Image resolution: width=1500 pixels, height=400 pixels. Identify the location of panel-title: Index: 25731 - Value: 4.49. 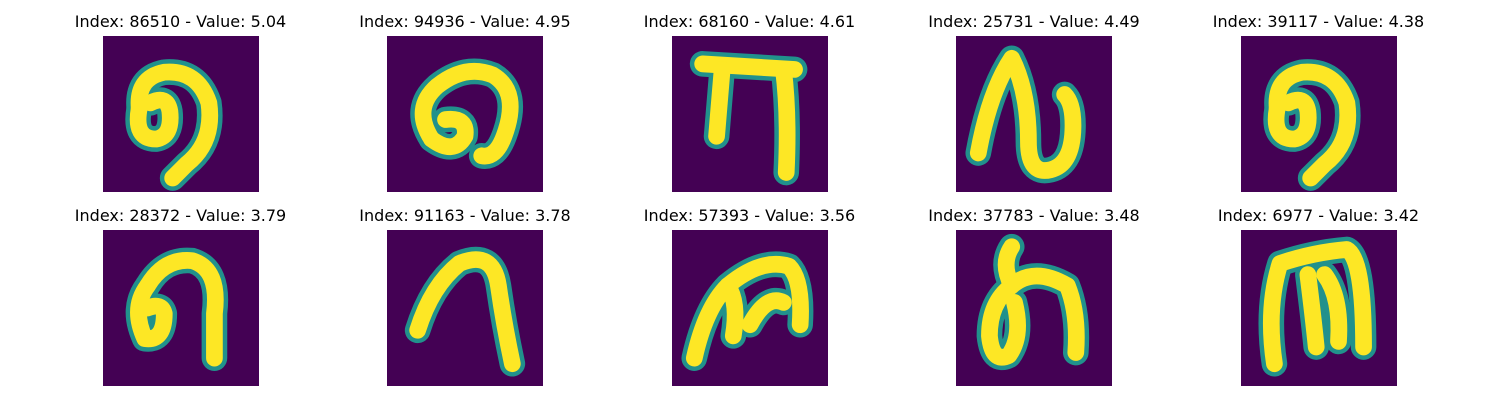
(1034, 21).